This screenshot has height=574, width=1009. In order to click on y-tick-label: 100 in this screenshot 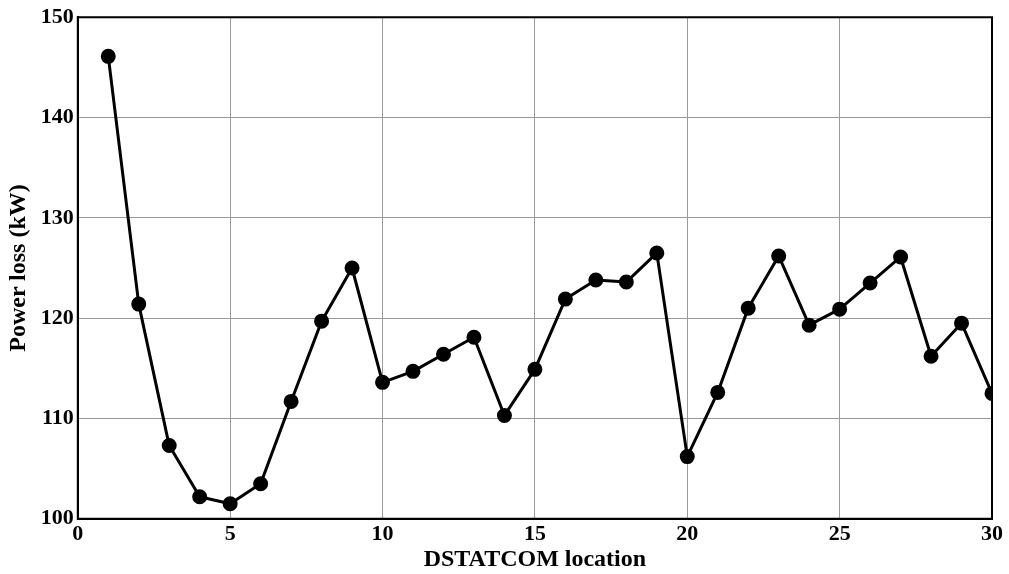, I will do `click(57, 517)`.